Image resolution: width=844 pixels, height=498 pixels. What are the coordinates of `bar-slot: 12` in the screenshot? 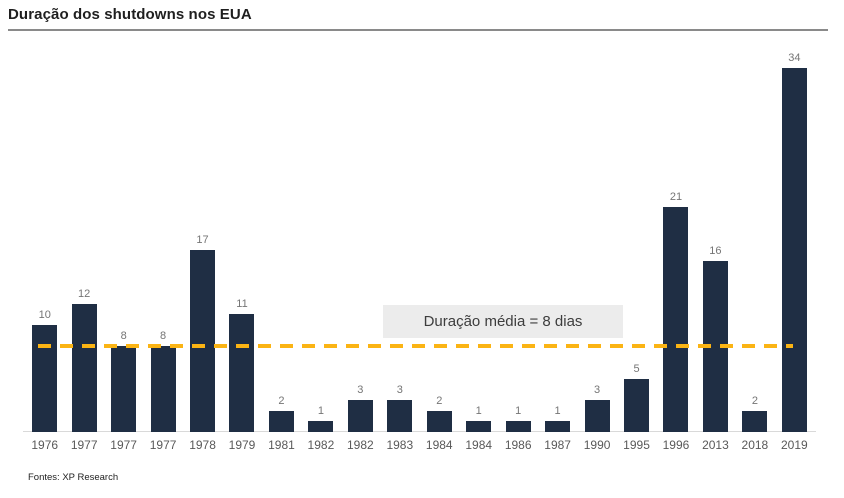 It's located at (83, 236).